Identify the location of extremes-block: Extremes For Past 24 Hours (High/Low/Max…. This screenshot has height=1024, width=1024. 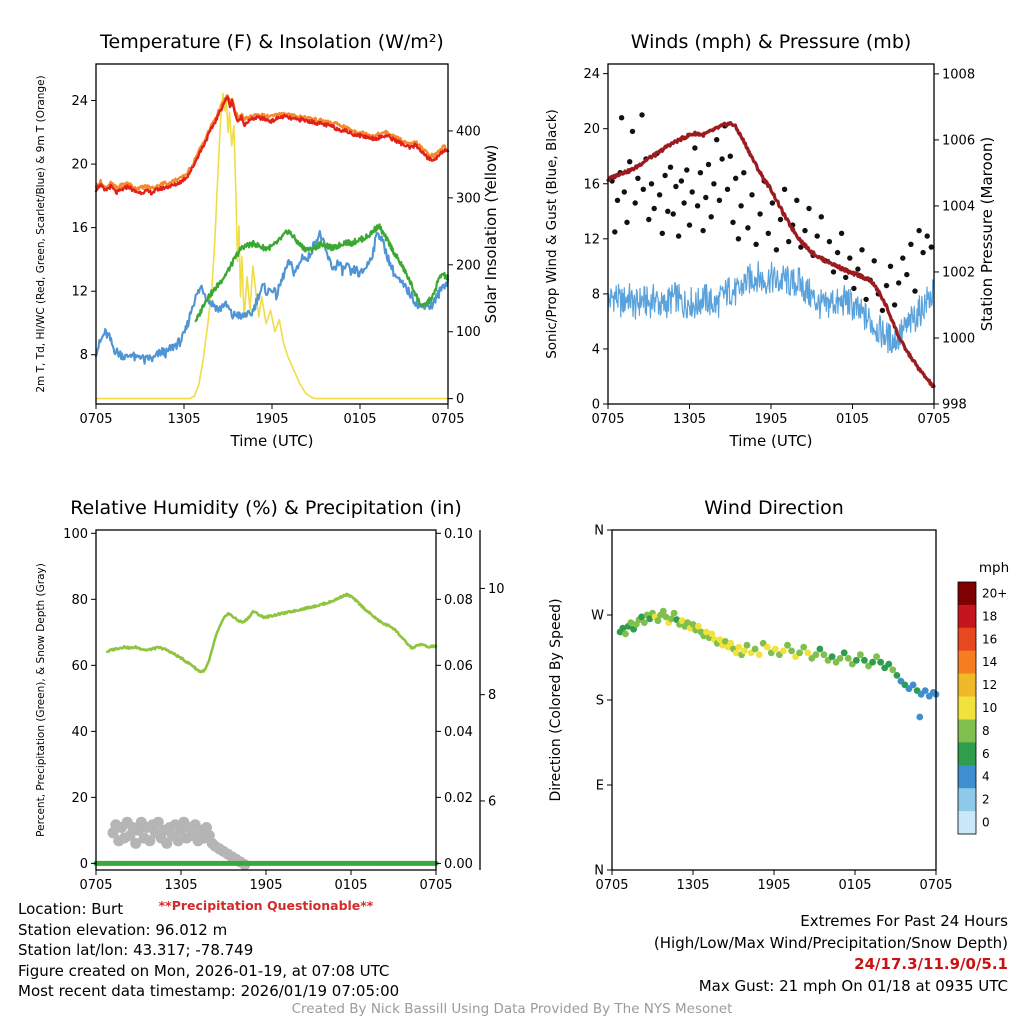
(831, 954).